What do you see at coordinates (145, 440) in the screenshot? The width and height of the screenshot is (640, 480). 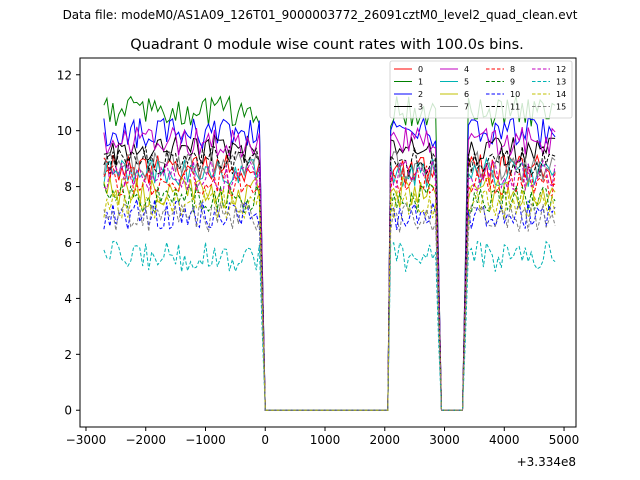 I see `x-tick-label: −2000` at bounding box center [145, 440].